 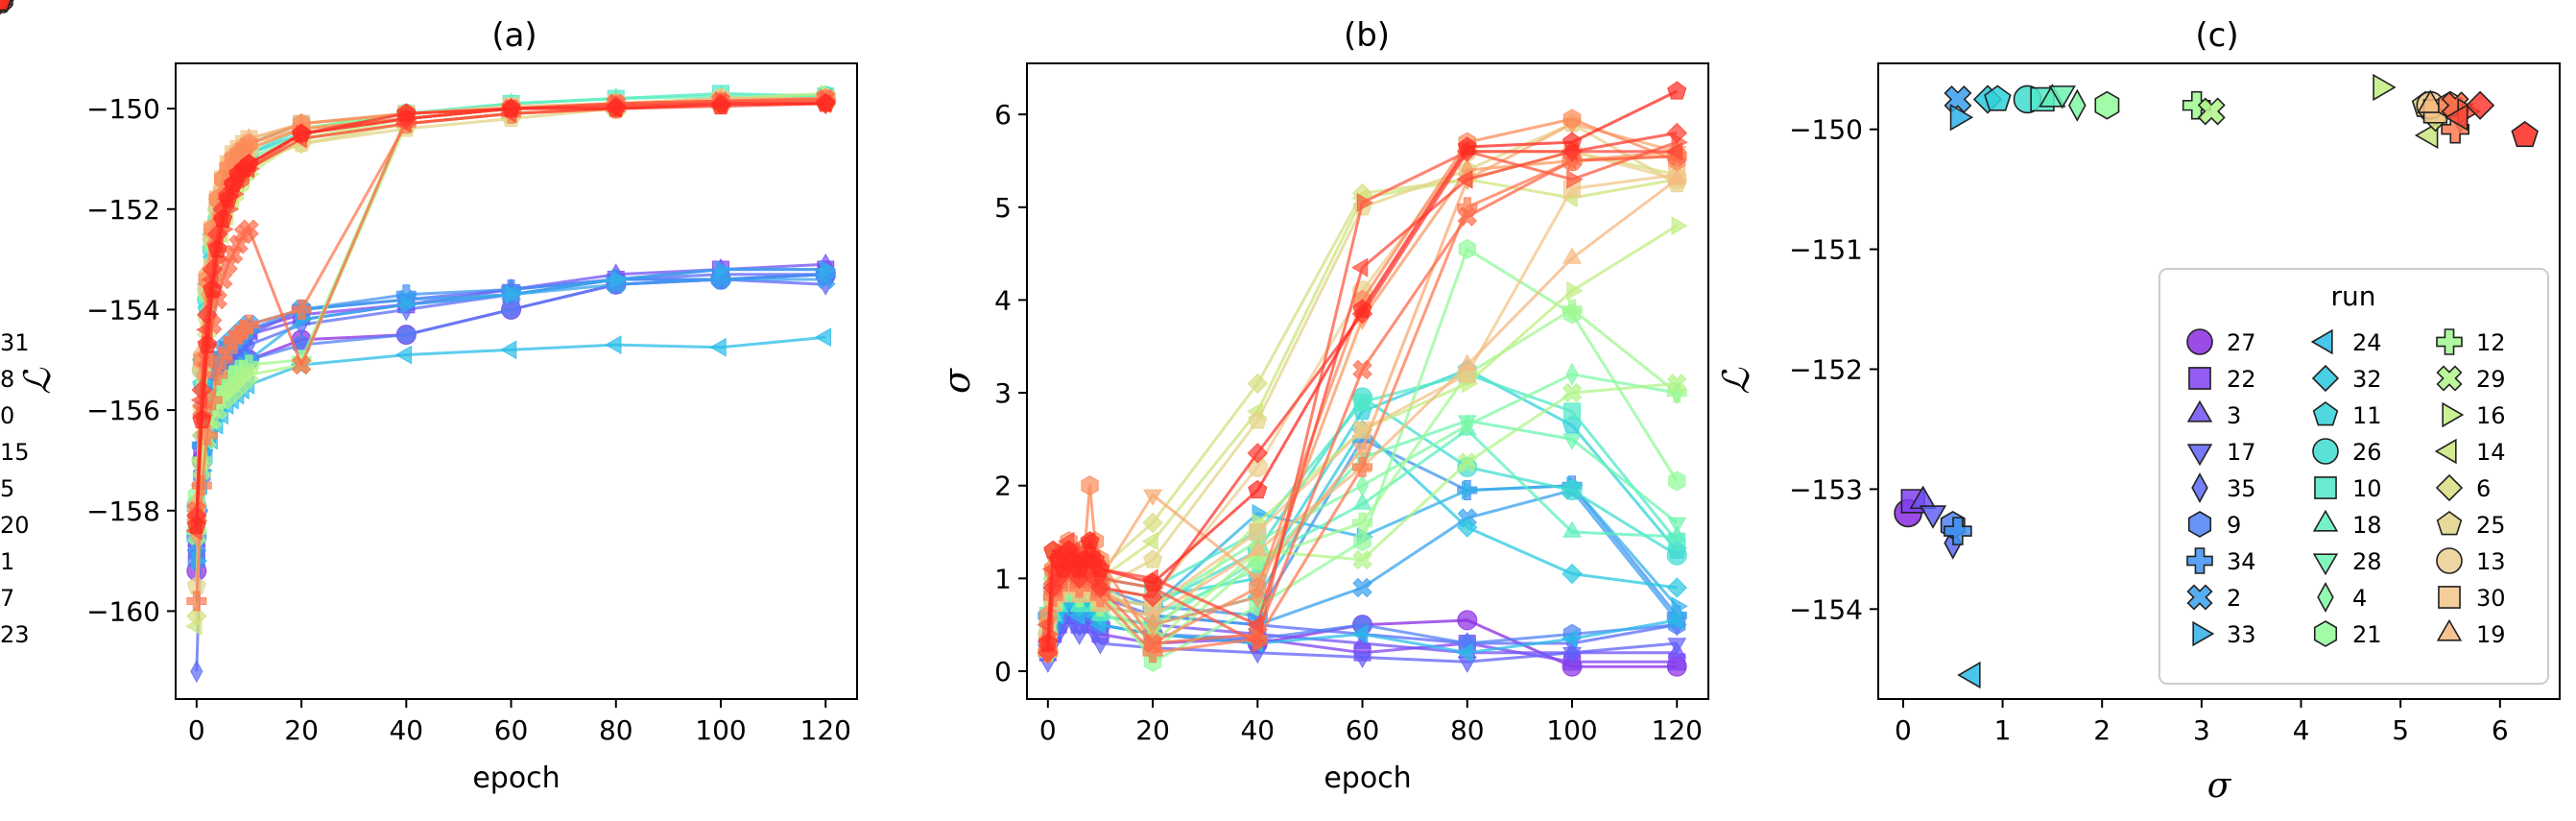 I want to click on panel-b-ytick-label: 4, so click(x=1003, y=300).